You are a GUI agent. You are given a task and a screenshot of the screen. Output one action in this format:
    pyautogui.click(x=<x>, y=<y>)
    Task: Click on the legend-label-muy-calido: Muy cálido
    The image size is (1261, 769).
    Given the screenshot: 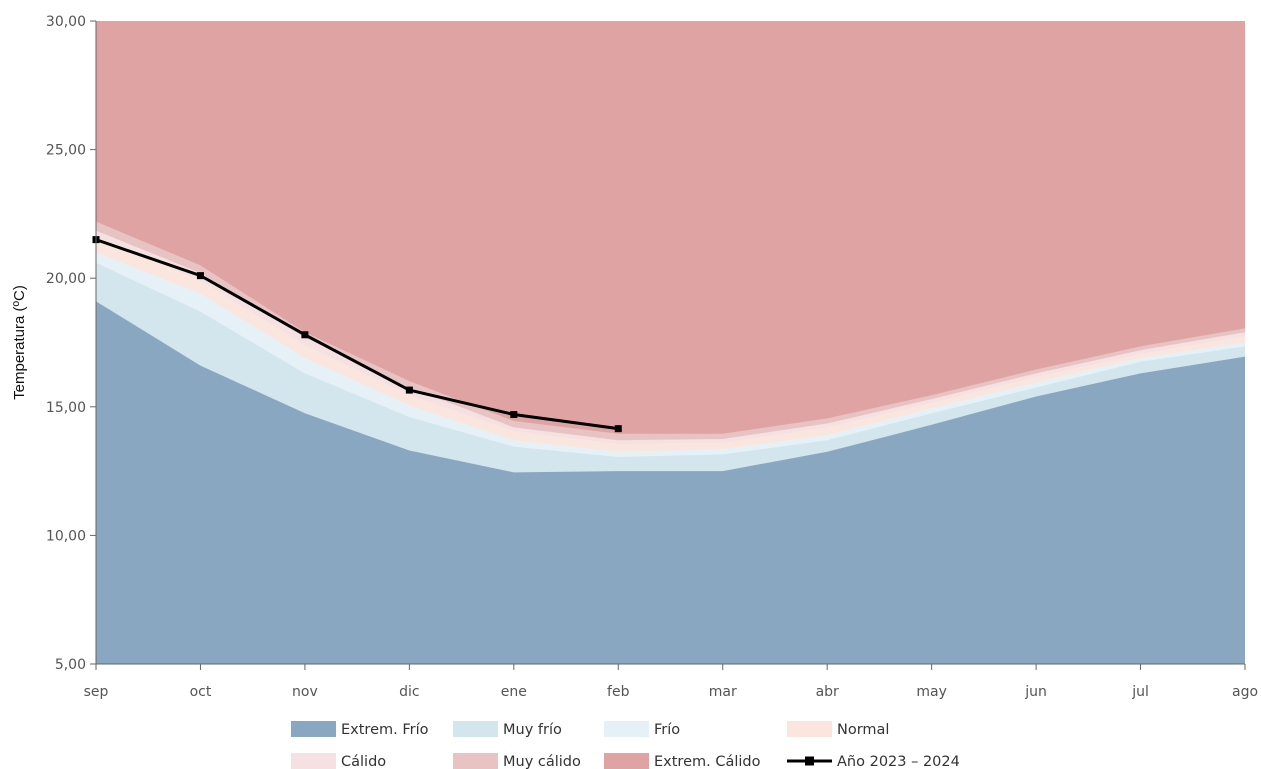 What is the action you would take?
    pyautogui.click(x=542, y=761)
    